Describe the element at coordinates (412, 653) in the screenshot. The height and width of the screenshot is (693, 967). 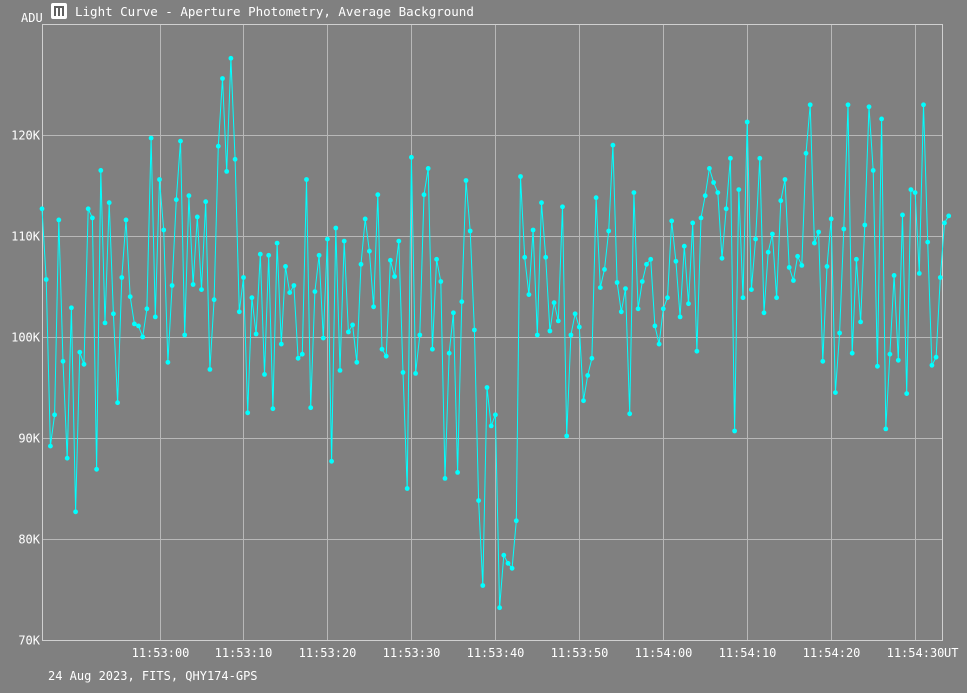
I see `x-tick-label: 11:53:30` at that location.